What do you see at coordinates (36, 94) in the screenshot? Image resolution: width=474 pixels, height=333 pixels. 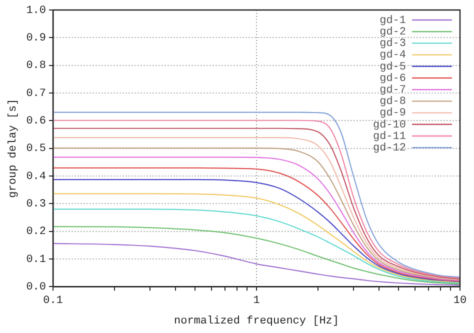 I see `y-tick-label: 0.7` at bounding box center [36, 94].